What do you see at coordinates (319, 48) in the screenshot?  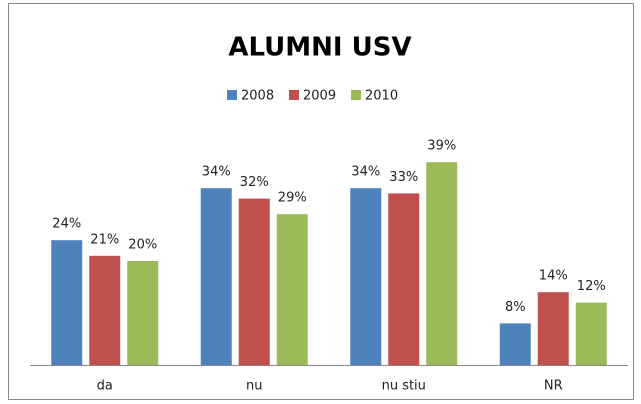 I see `chart-title: ALUMNI USV` at bounding box center [319, 48].